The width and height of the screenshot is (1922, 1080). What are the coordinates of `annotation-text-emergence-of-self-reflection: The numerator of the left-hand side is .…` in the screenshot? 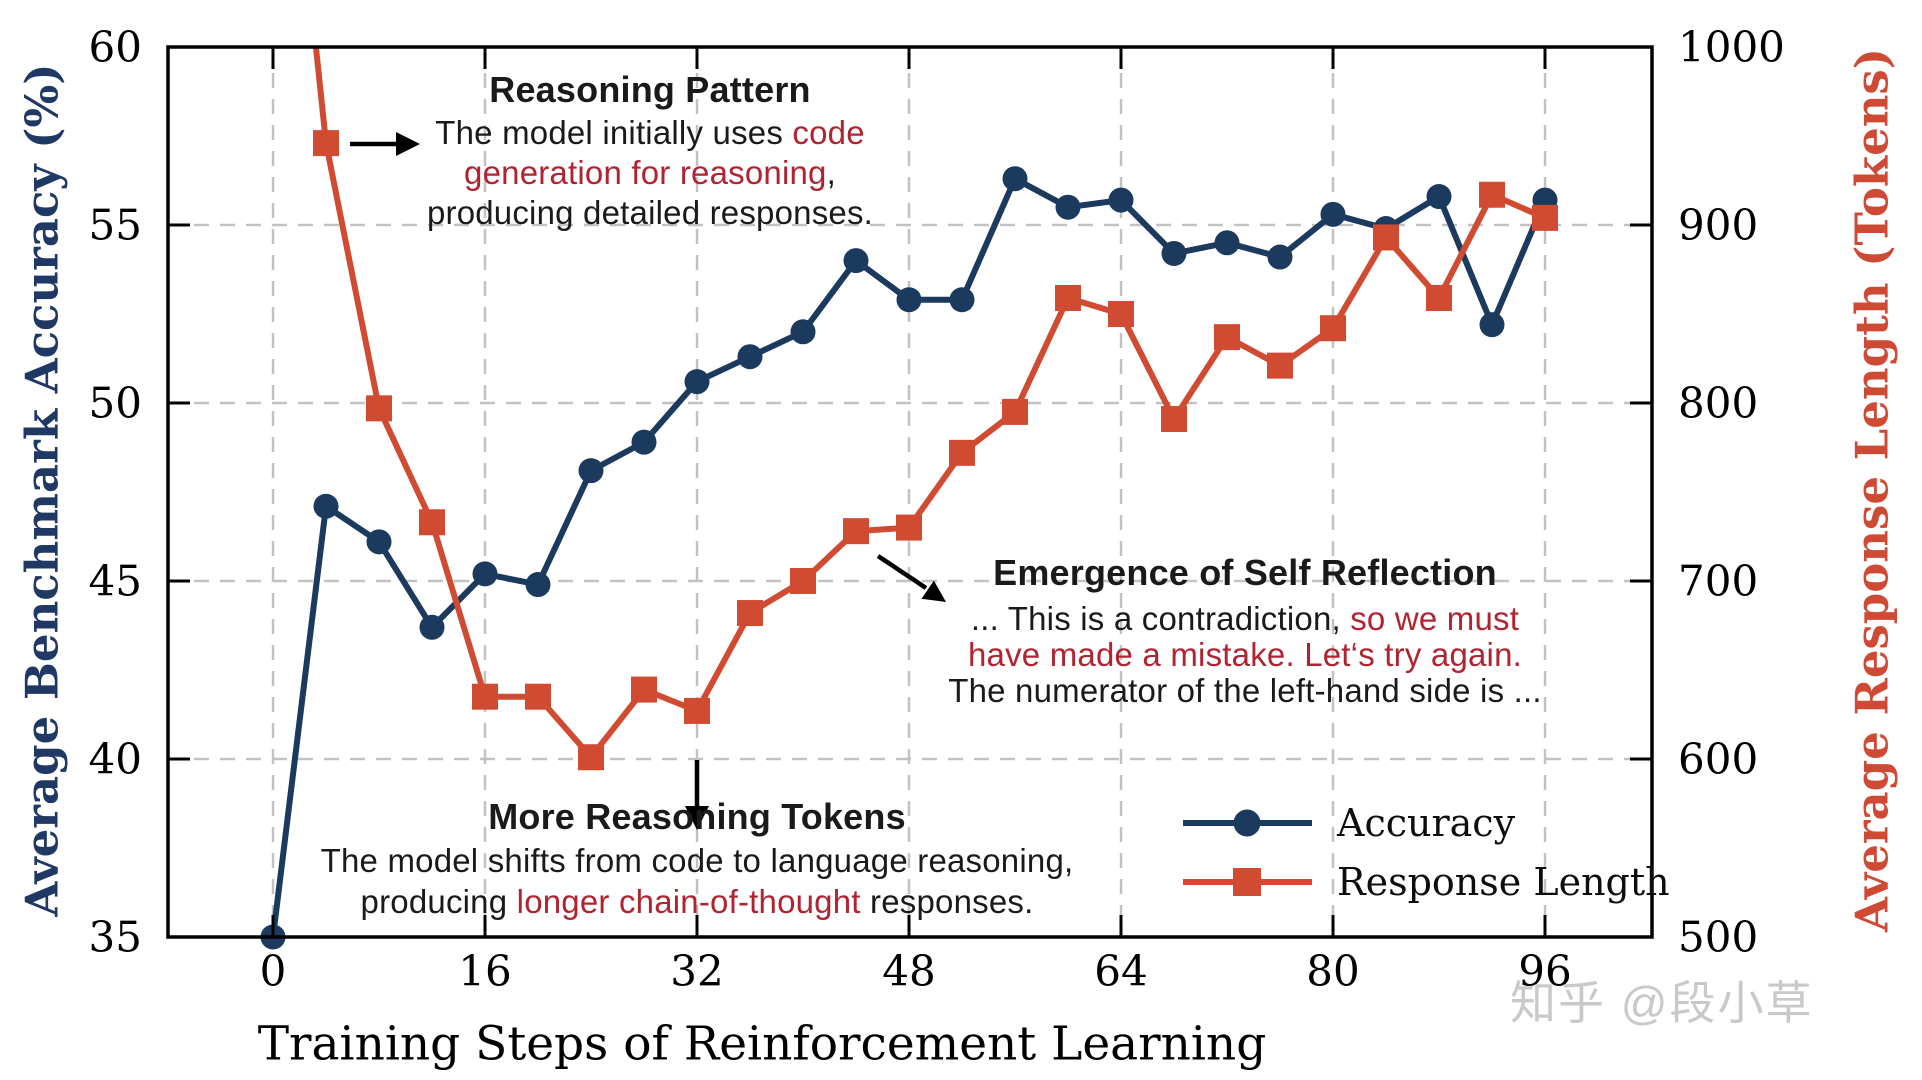 It's located at (1245, 690).